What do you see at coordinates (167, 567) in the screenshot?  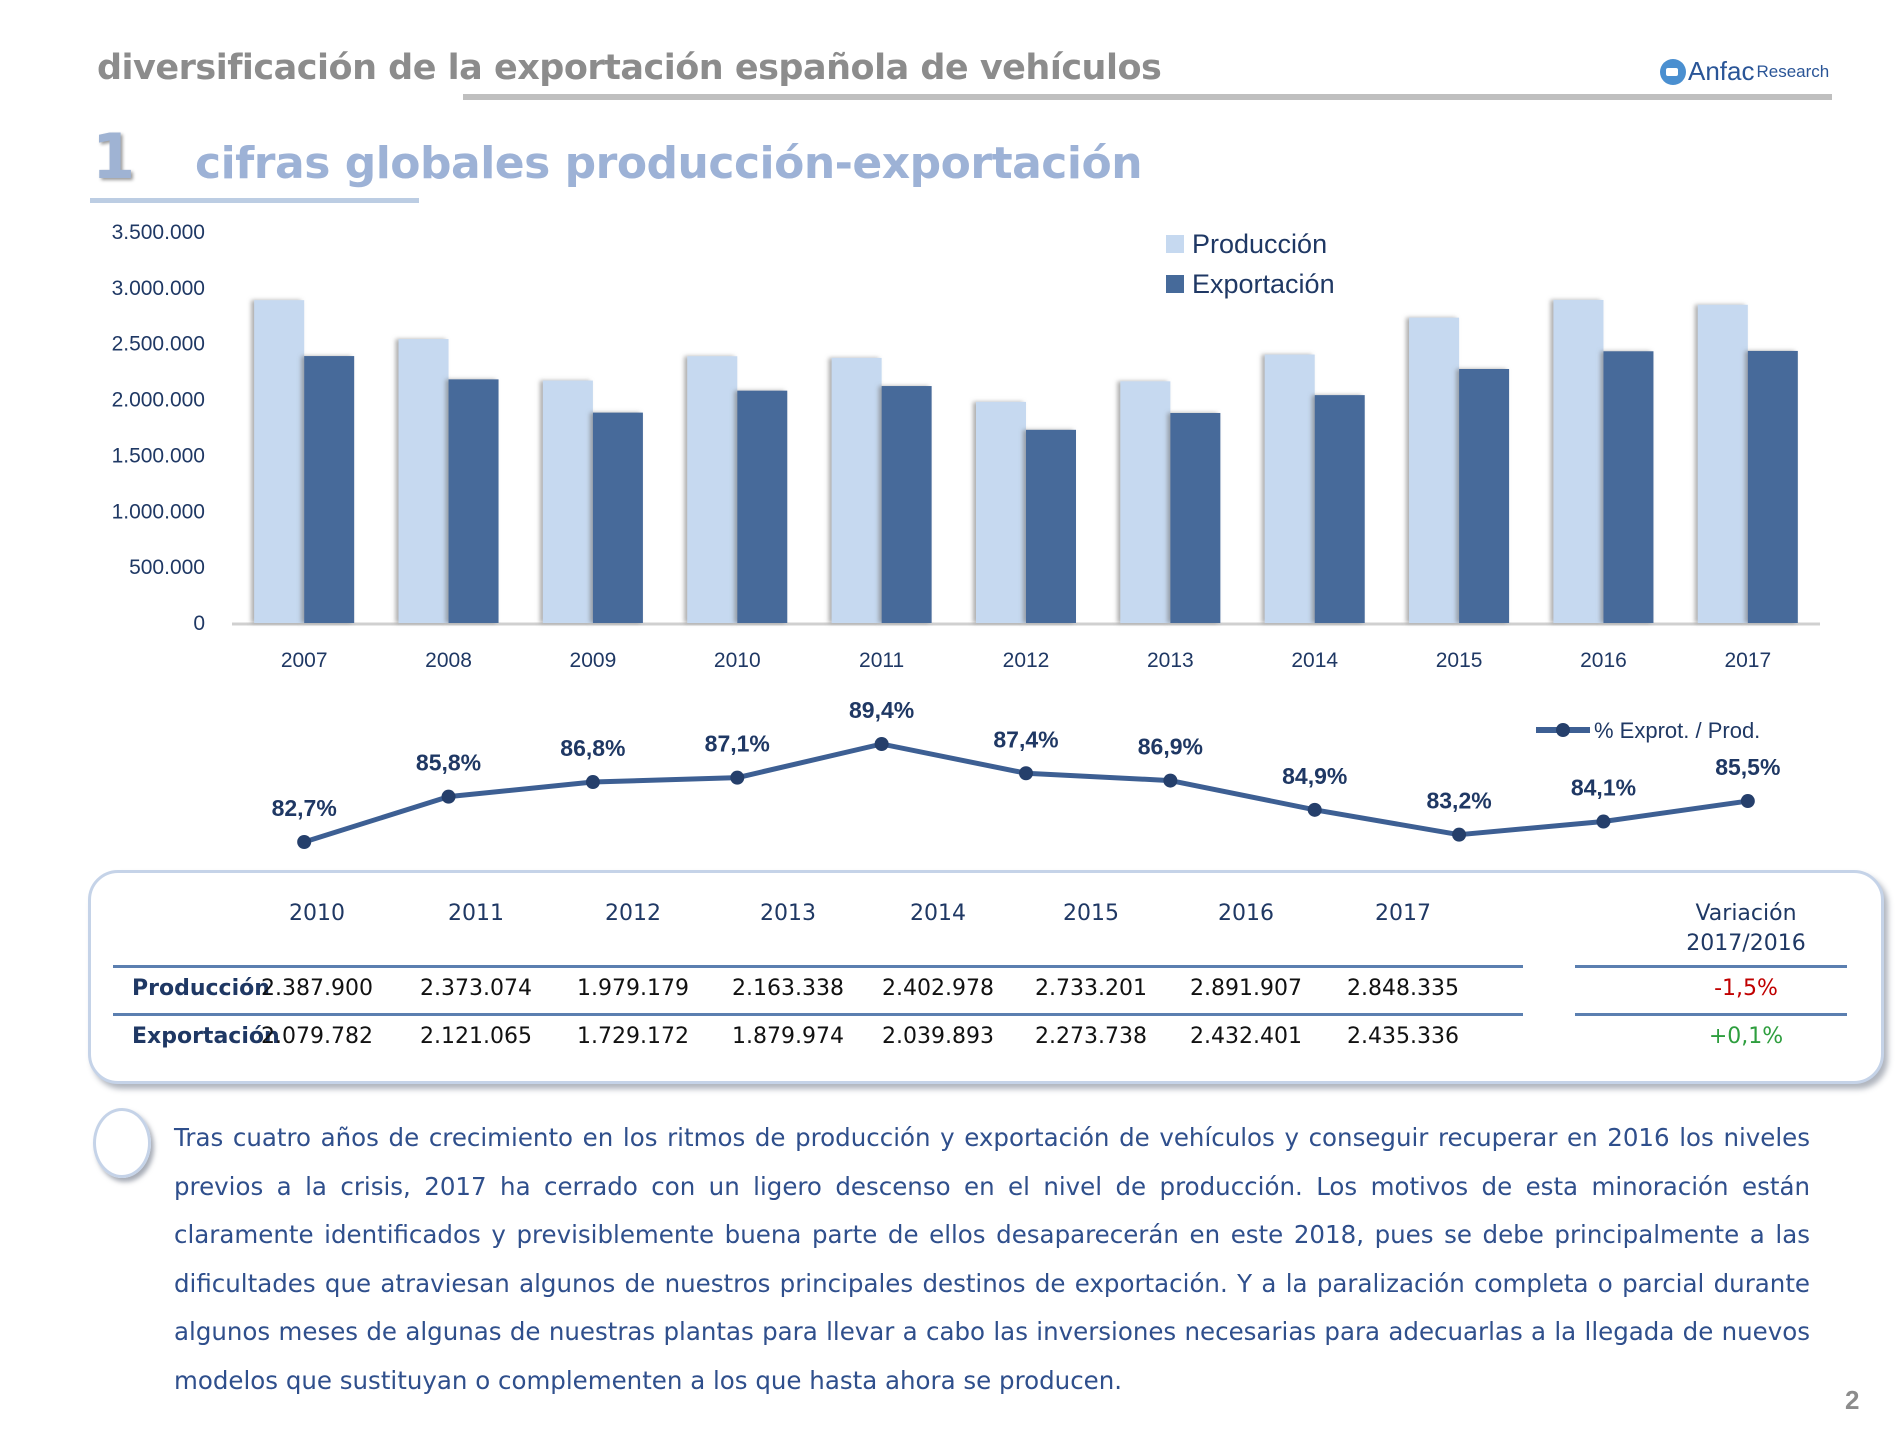 I see `y-tick-label: 500.000` at bounding box center [167, 567].